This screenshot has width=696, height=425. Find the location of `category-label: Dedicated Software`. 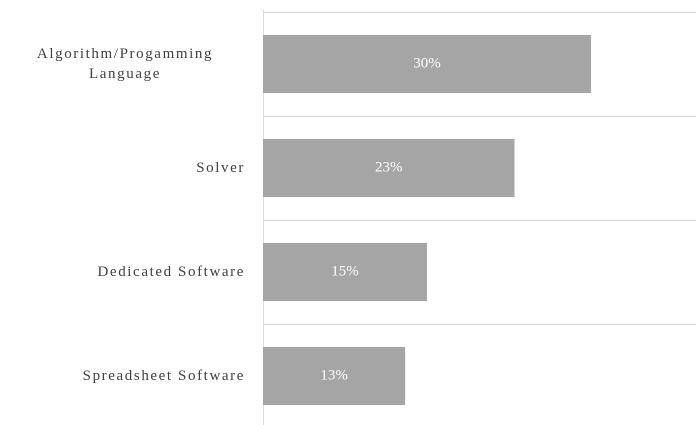

category-label: Dedicated Software is located at coordinates (122, 272).